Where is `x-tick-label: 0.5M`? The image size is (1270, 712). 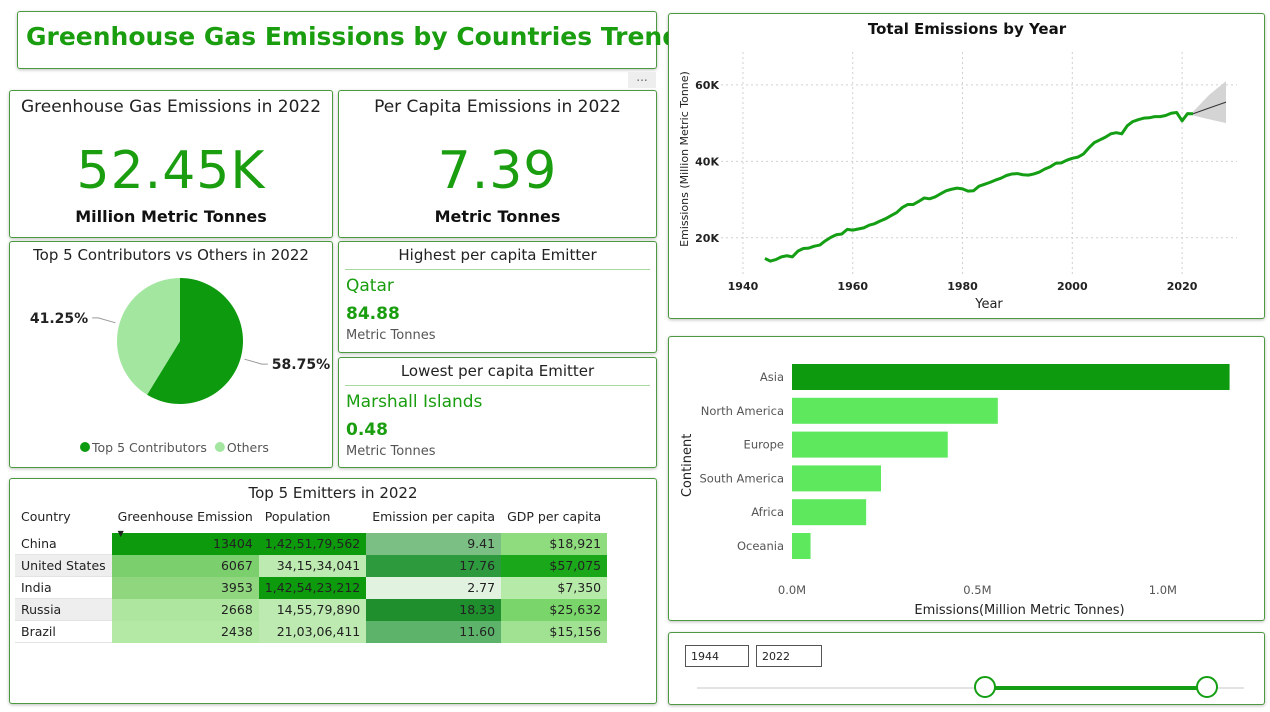 x-tick-label: 0.5M is located at coordinates (977, 590).